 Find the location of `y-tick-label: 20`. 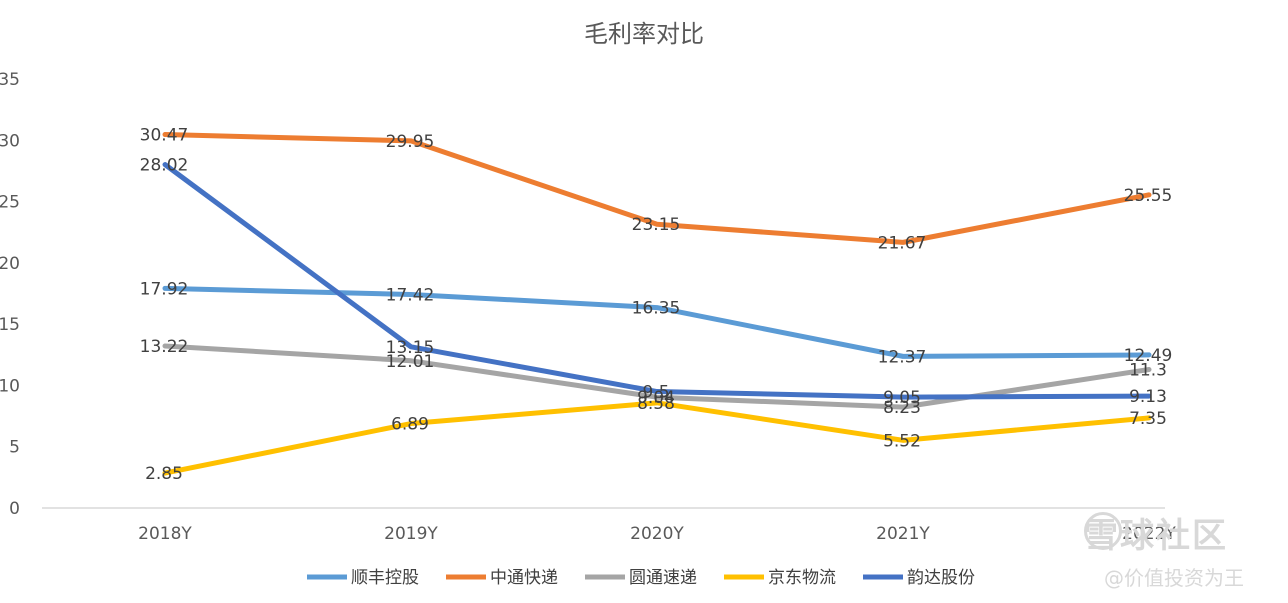

y-tick-label: 20 is located at coordinates (10, 264).